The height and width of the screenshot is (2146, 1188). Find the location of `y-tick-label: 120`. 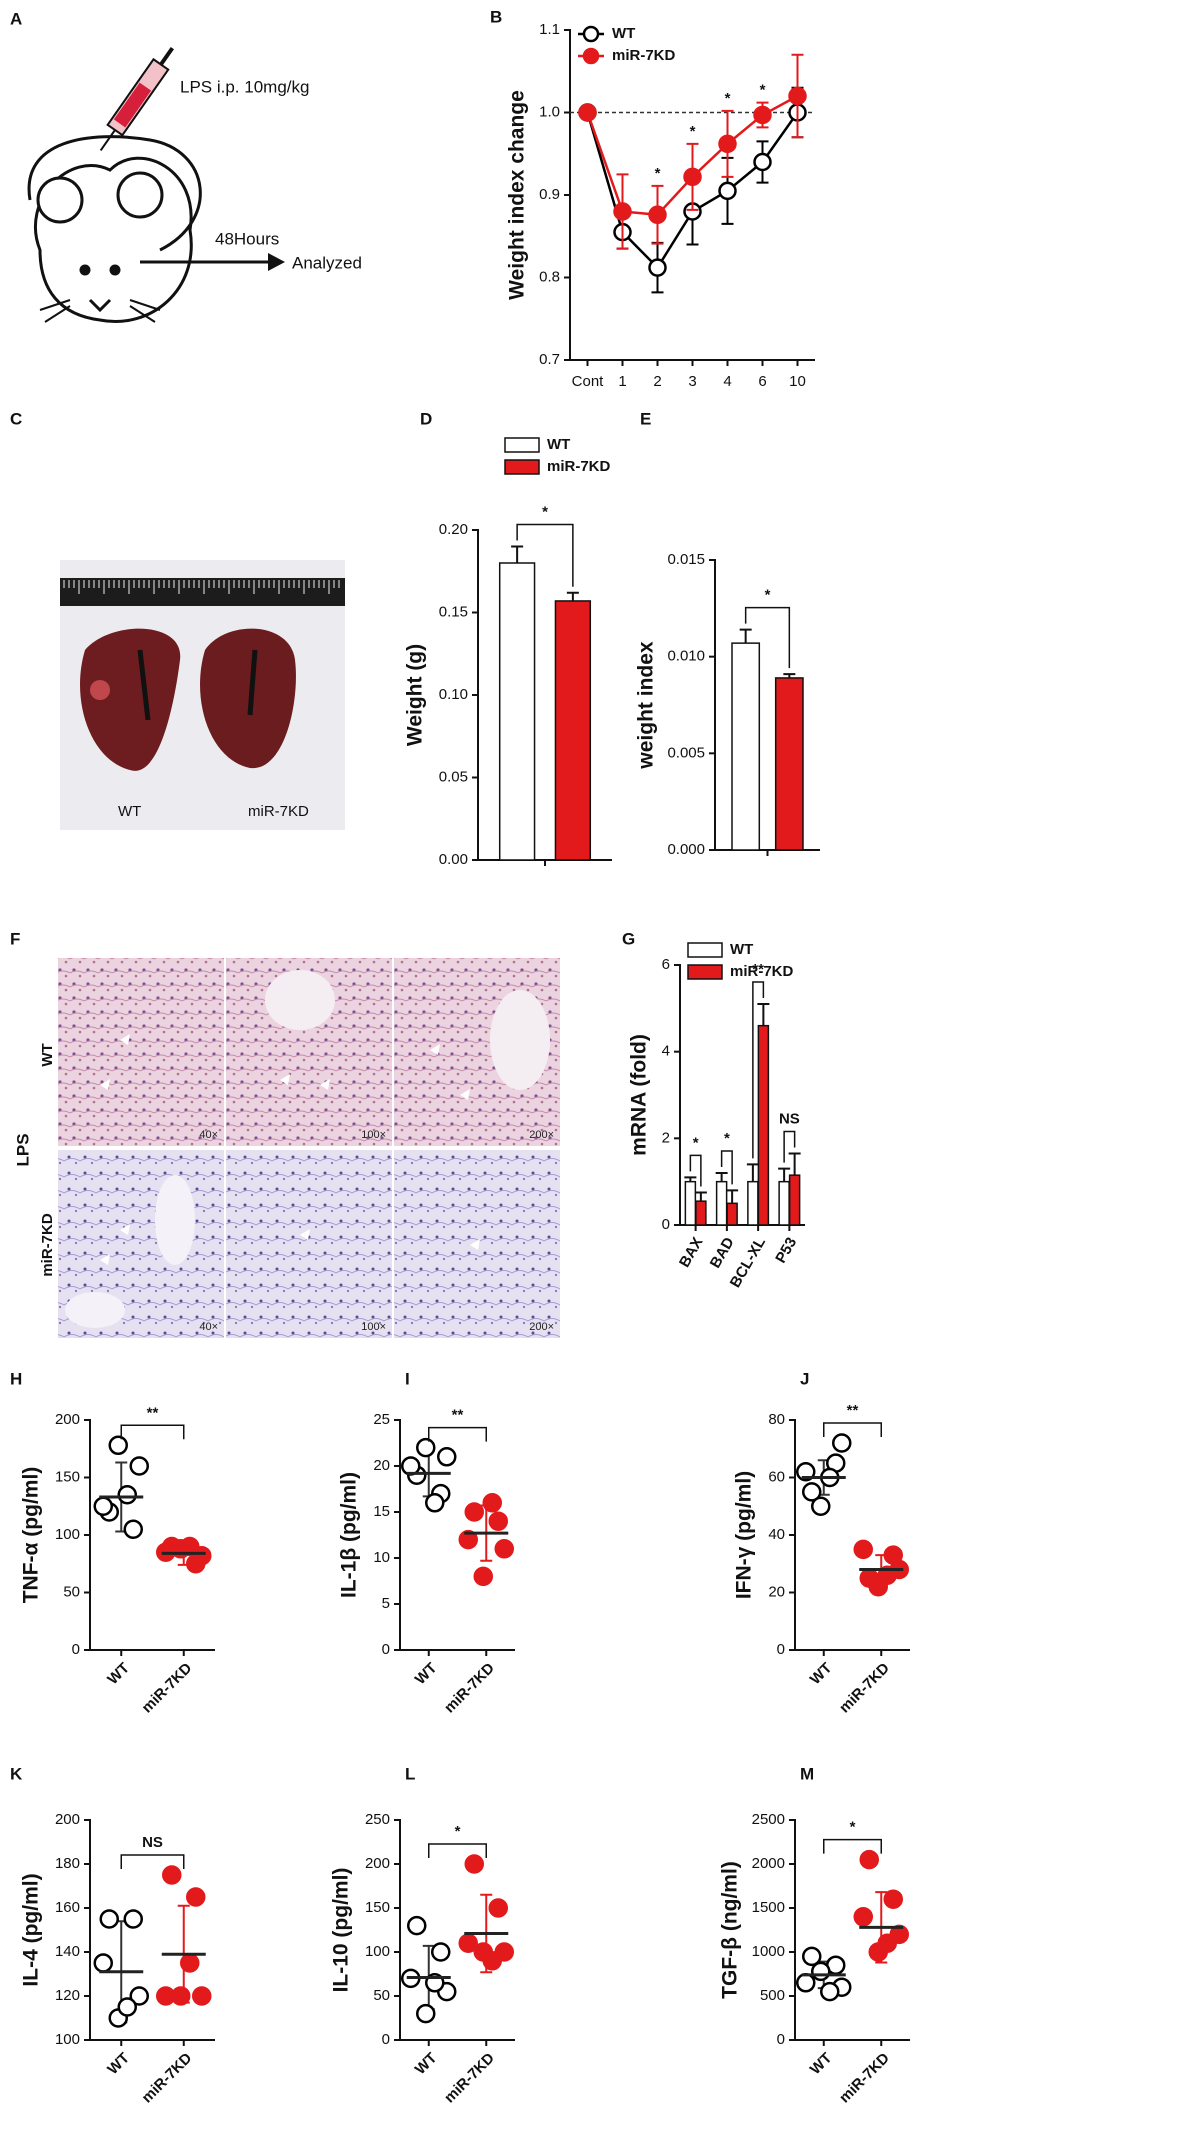

y-tick-label: 120 is located at coordinates (67, 1995).